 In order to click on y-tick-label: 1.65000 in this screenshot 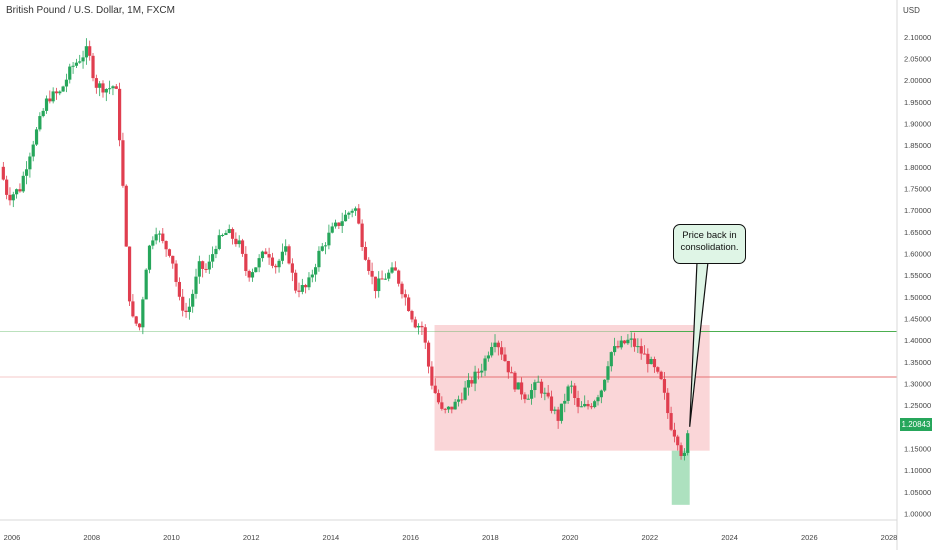, I will do `click(917, 232)`.